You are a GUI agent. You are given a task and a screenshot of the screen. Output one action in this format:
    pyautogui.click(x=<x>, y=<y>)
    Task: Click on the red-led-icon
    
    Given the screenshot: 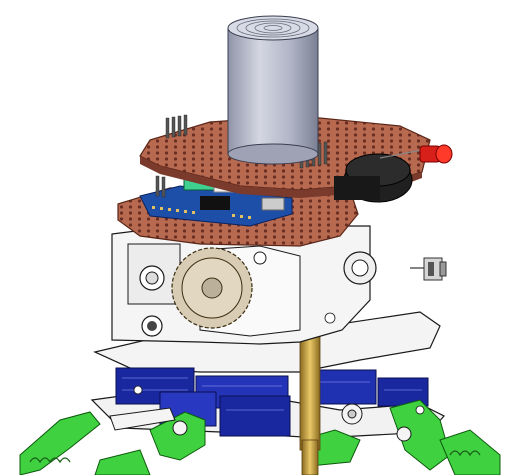 What is the action you would take?
    pyautogui.click(x=416, y=154)
    